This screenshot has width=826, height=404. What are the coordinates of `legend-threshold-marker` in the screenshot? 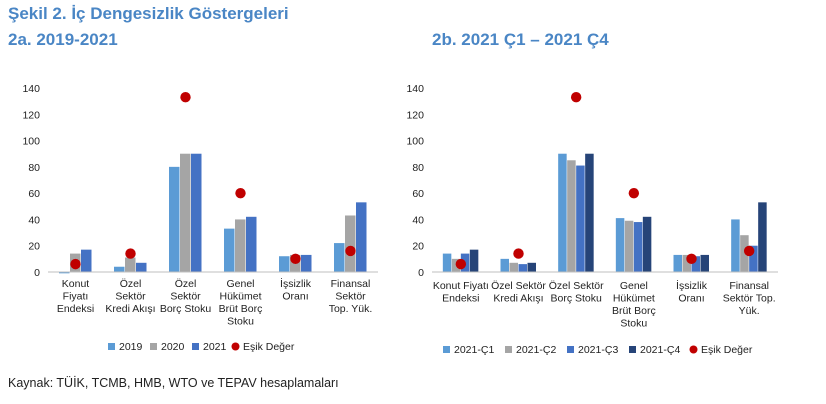 It's located at (693, 349).